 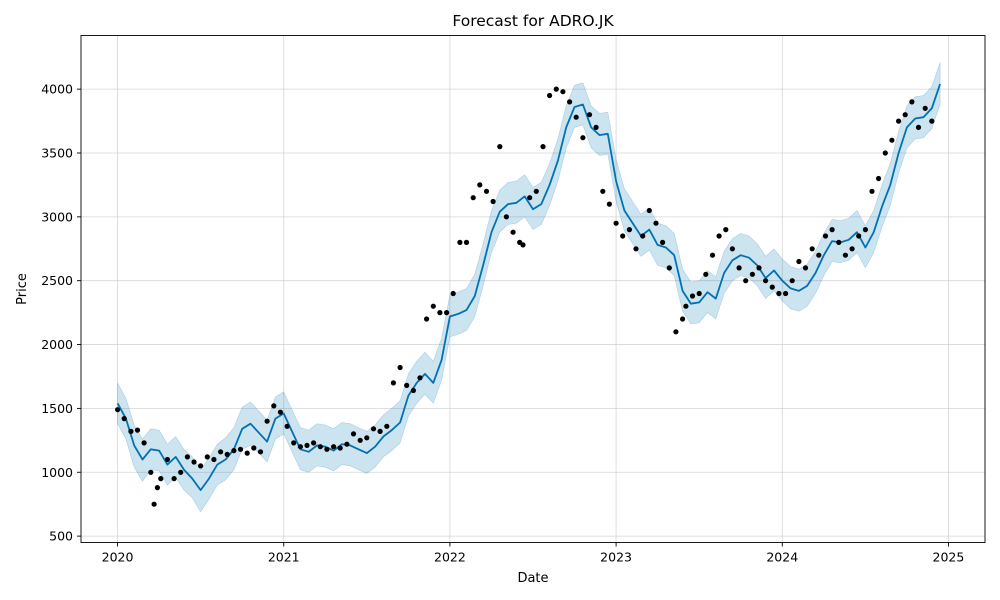 What do you see at coordinates (57, 472) in the screenshot?
I see `y-tick-label: 1000` at bounding box center [57, 472].